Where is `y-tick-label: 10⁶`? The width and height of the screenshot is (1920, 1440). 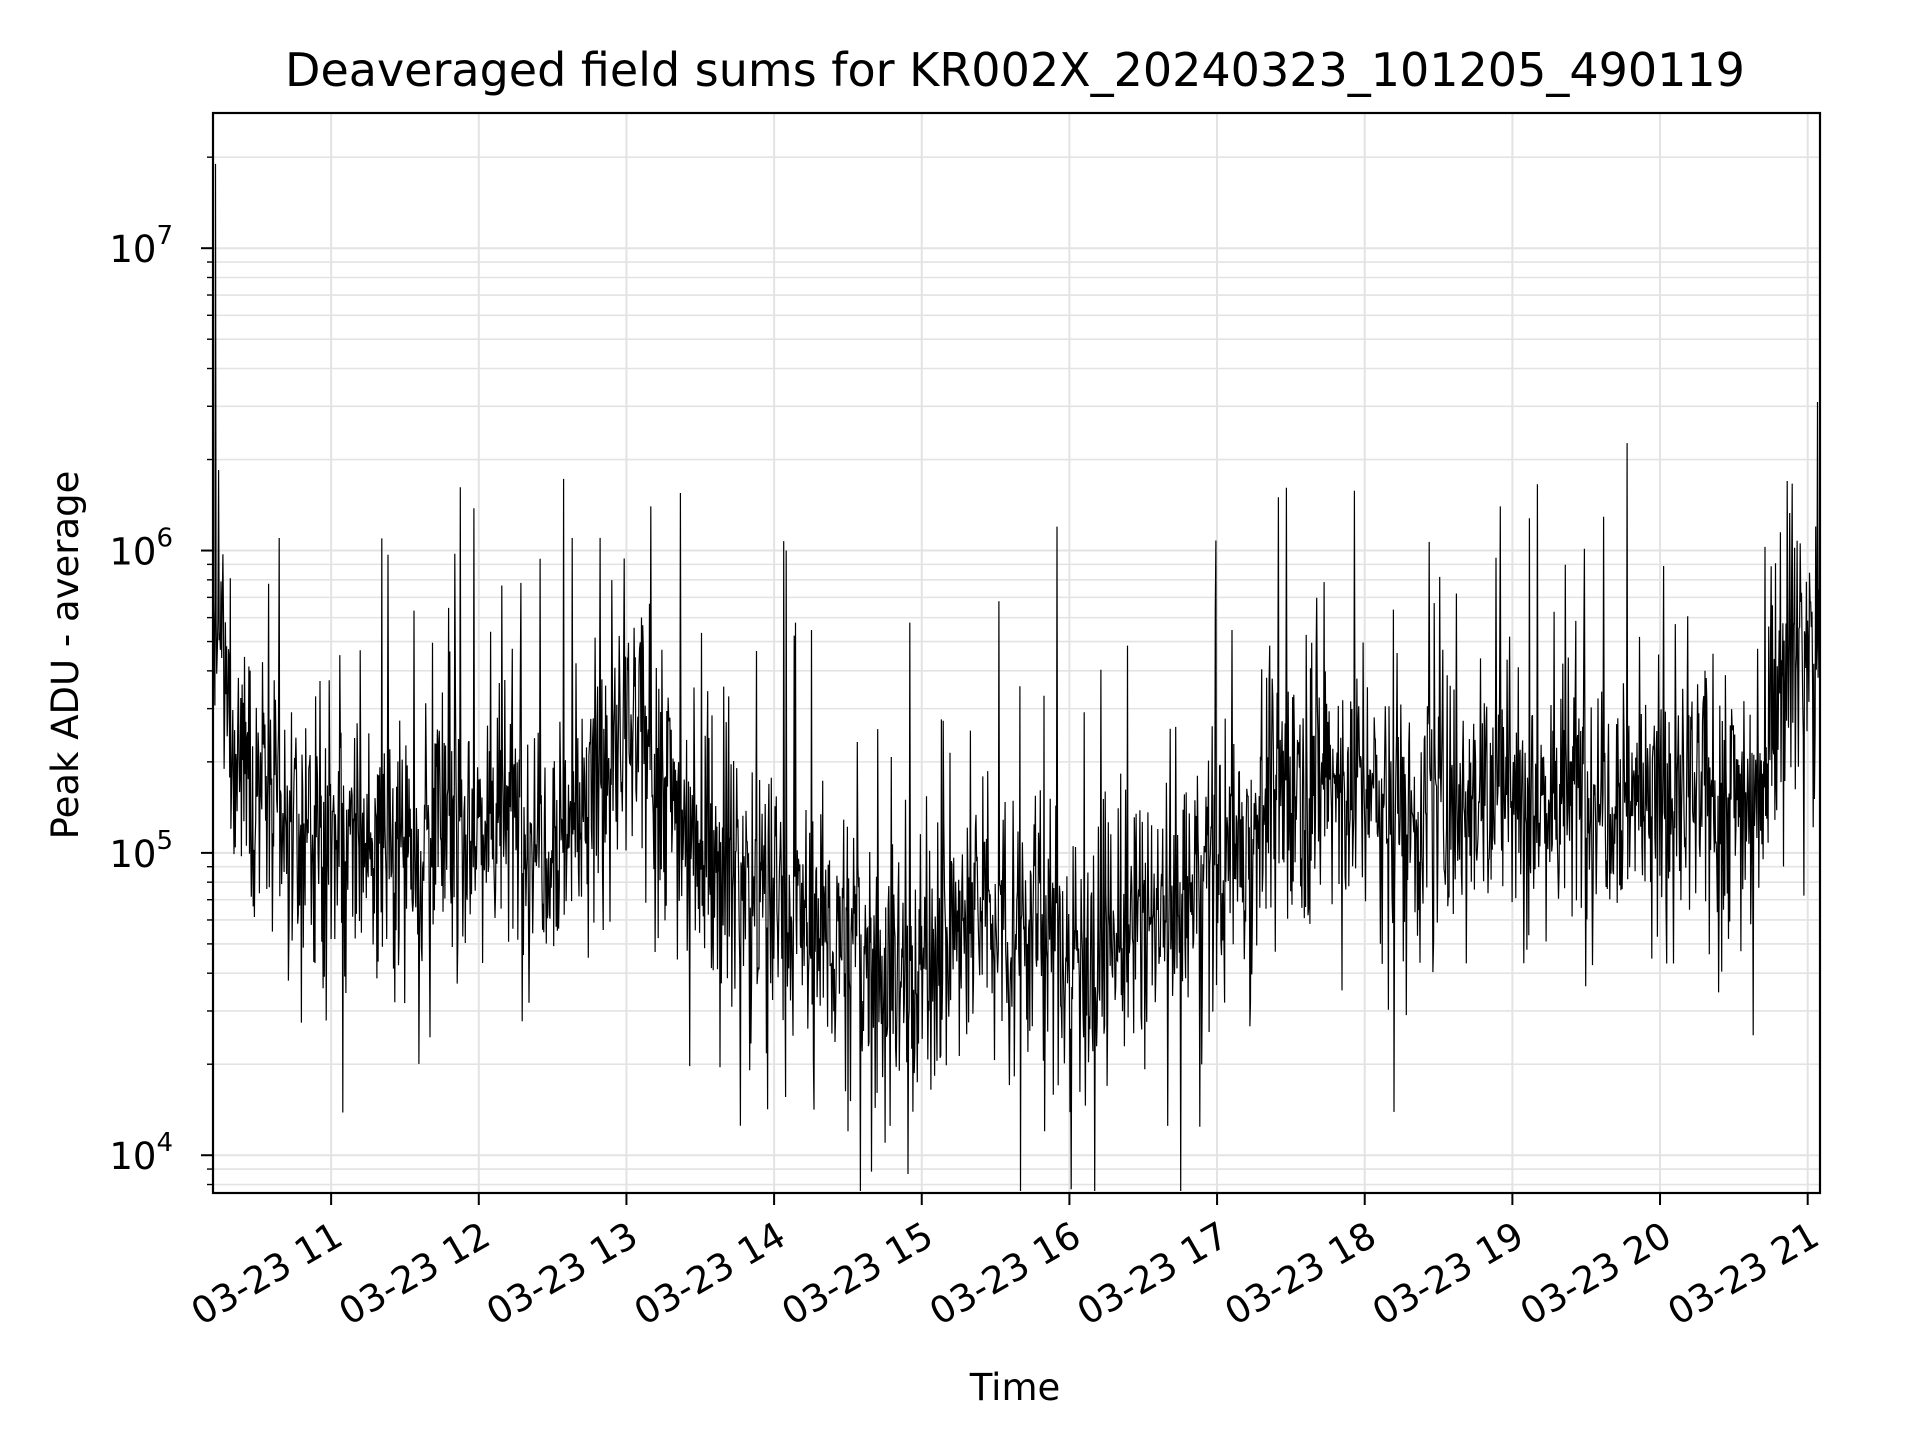 y-tick-label: 10⁶ is located at coordinates (141, 549).